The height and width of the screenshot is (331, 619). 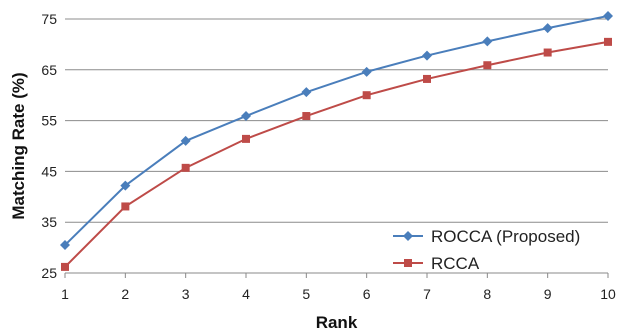 What do you see at coordinates (49, 19) in the screenshot?
I see `y-tick-label: 75` at bounding box center [49, 19].